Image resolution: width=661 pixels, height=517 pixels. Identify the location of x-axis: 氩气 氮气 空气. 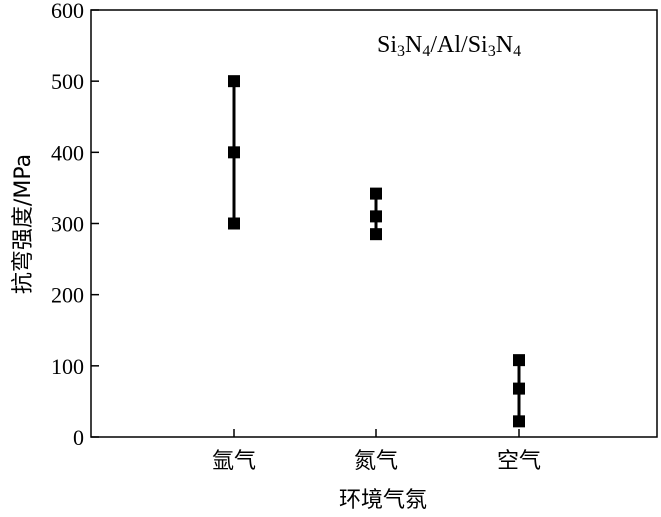
(376, 451).